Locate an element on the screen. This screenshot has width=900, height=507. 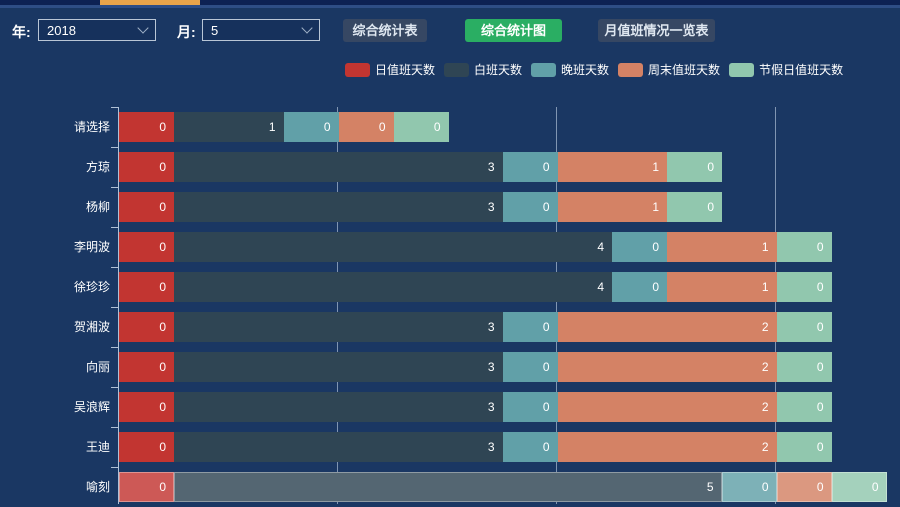
bar-stack: 0 5 0 0 0 is located at coordinates (503, 487).